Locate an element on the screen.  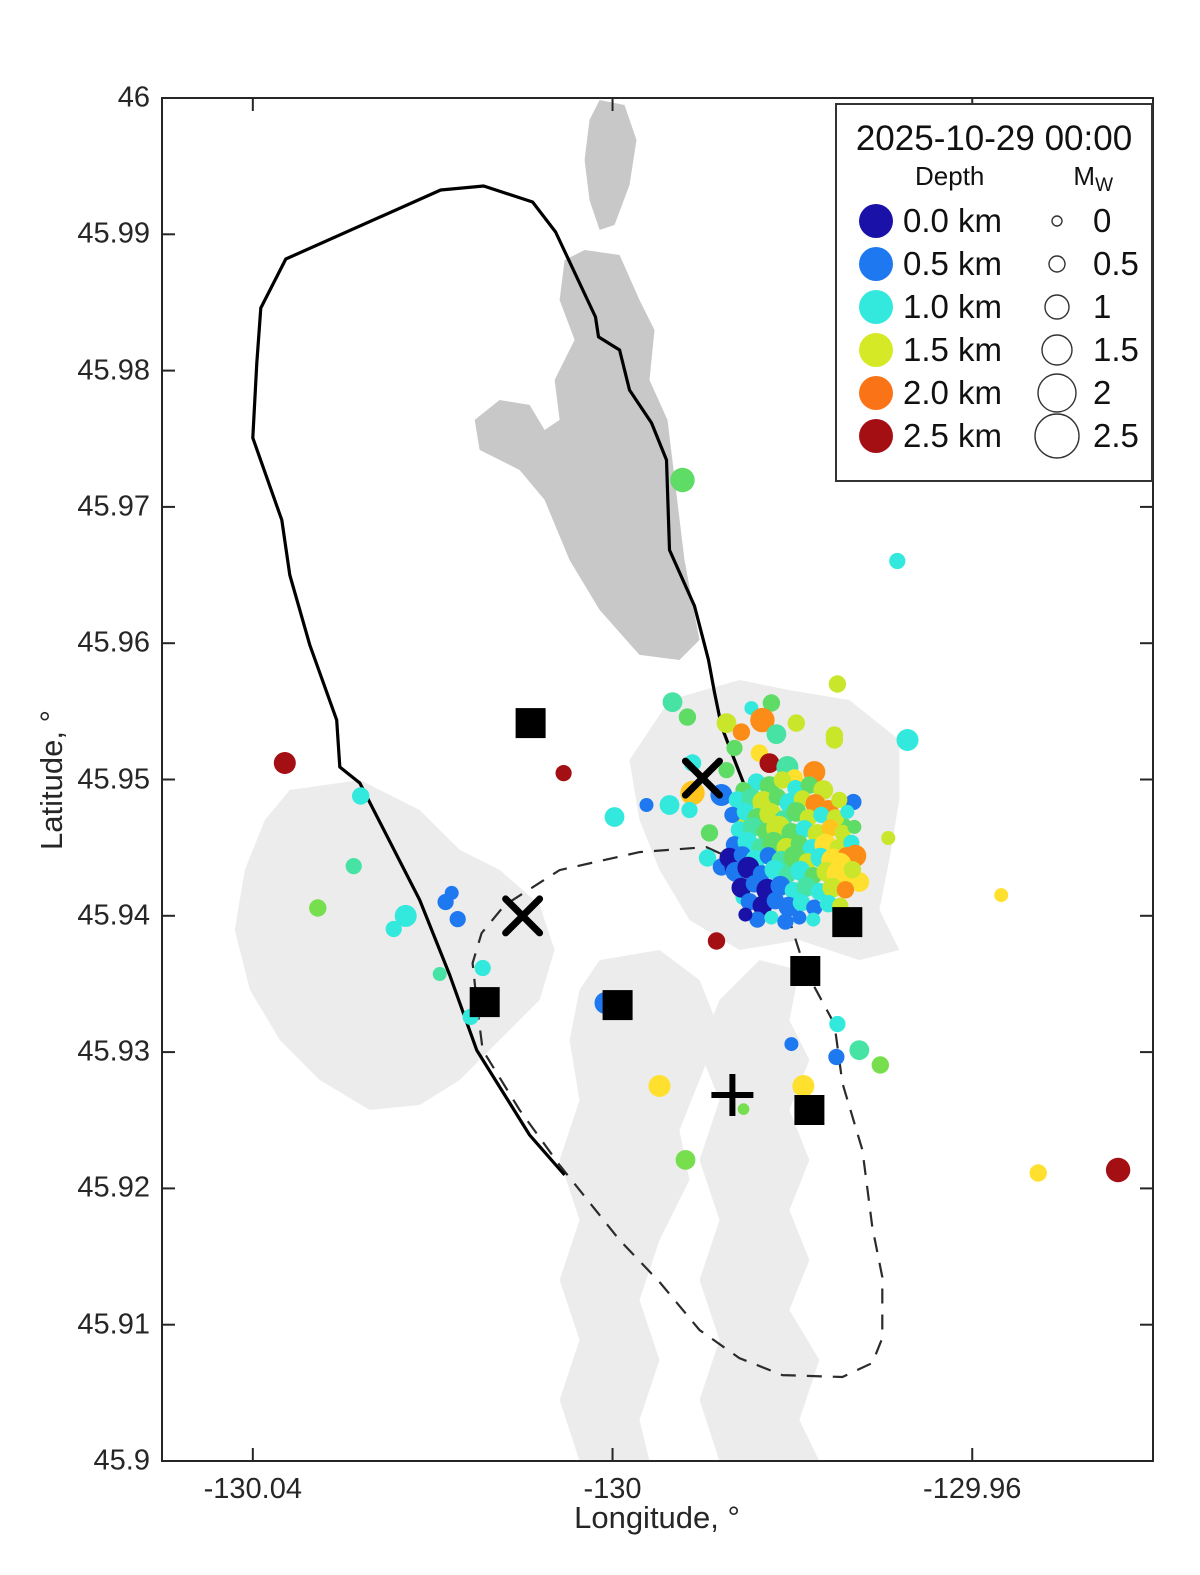
legend-depth-label: 2.0 km is located at coordinates (953, 392).